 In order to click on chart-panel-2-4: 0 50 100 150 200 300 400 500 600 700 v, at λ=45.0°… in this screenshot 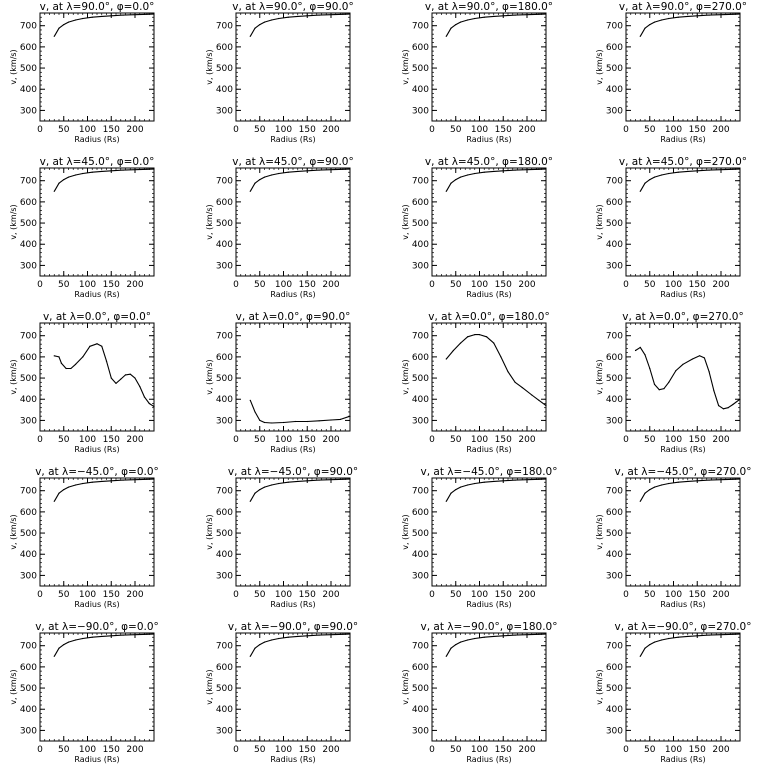, I will do `click(671, 227)`.